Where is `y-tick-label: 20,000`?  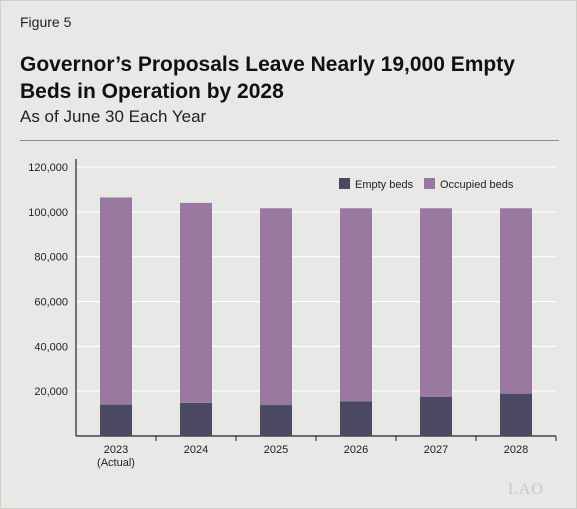 y-tick-label: 20,000 is located at coordinates (51, 392).